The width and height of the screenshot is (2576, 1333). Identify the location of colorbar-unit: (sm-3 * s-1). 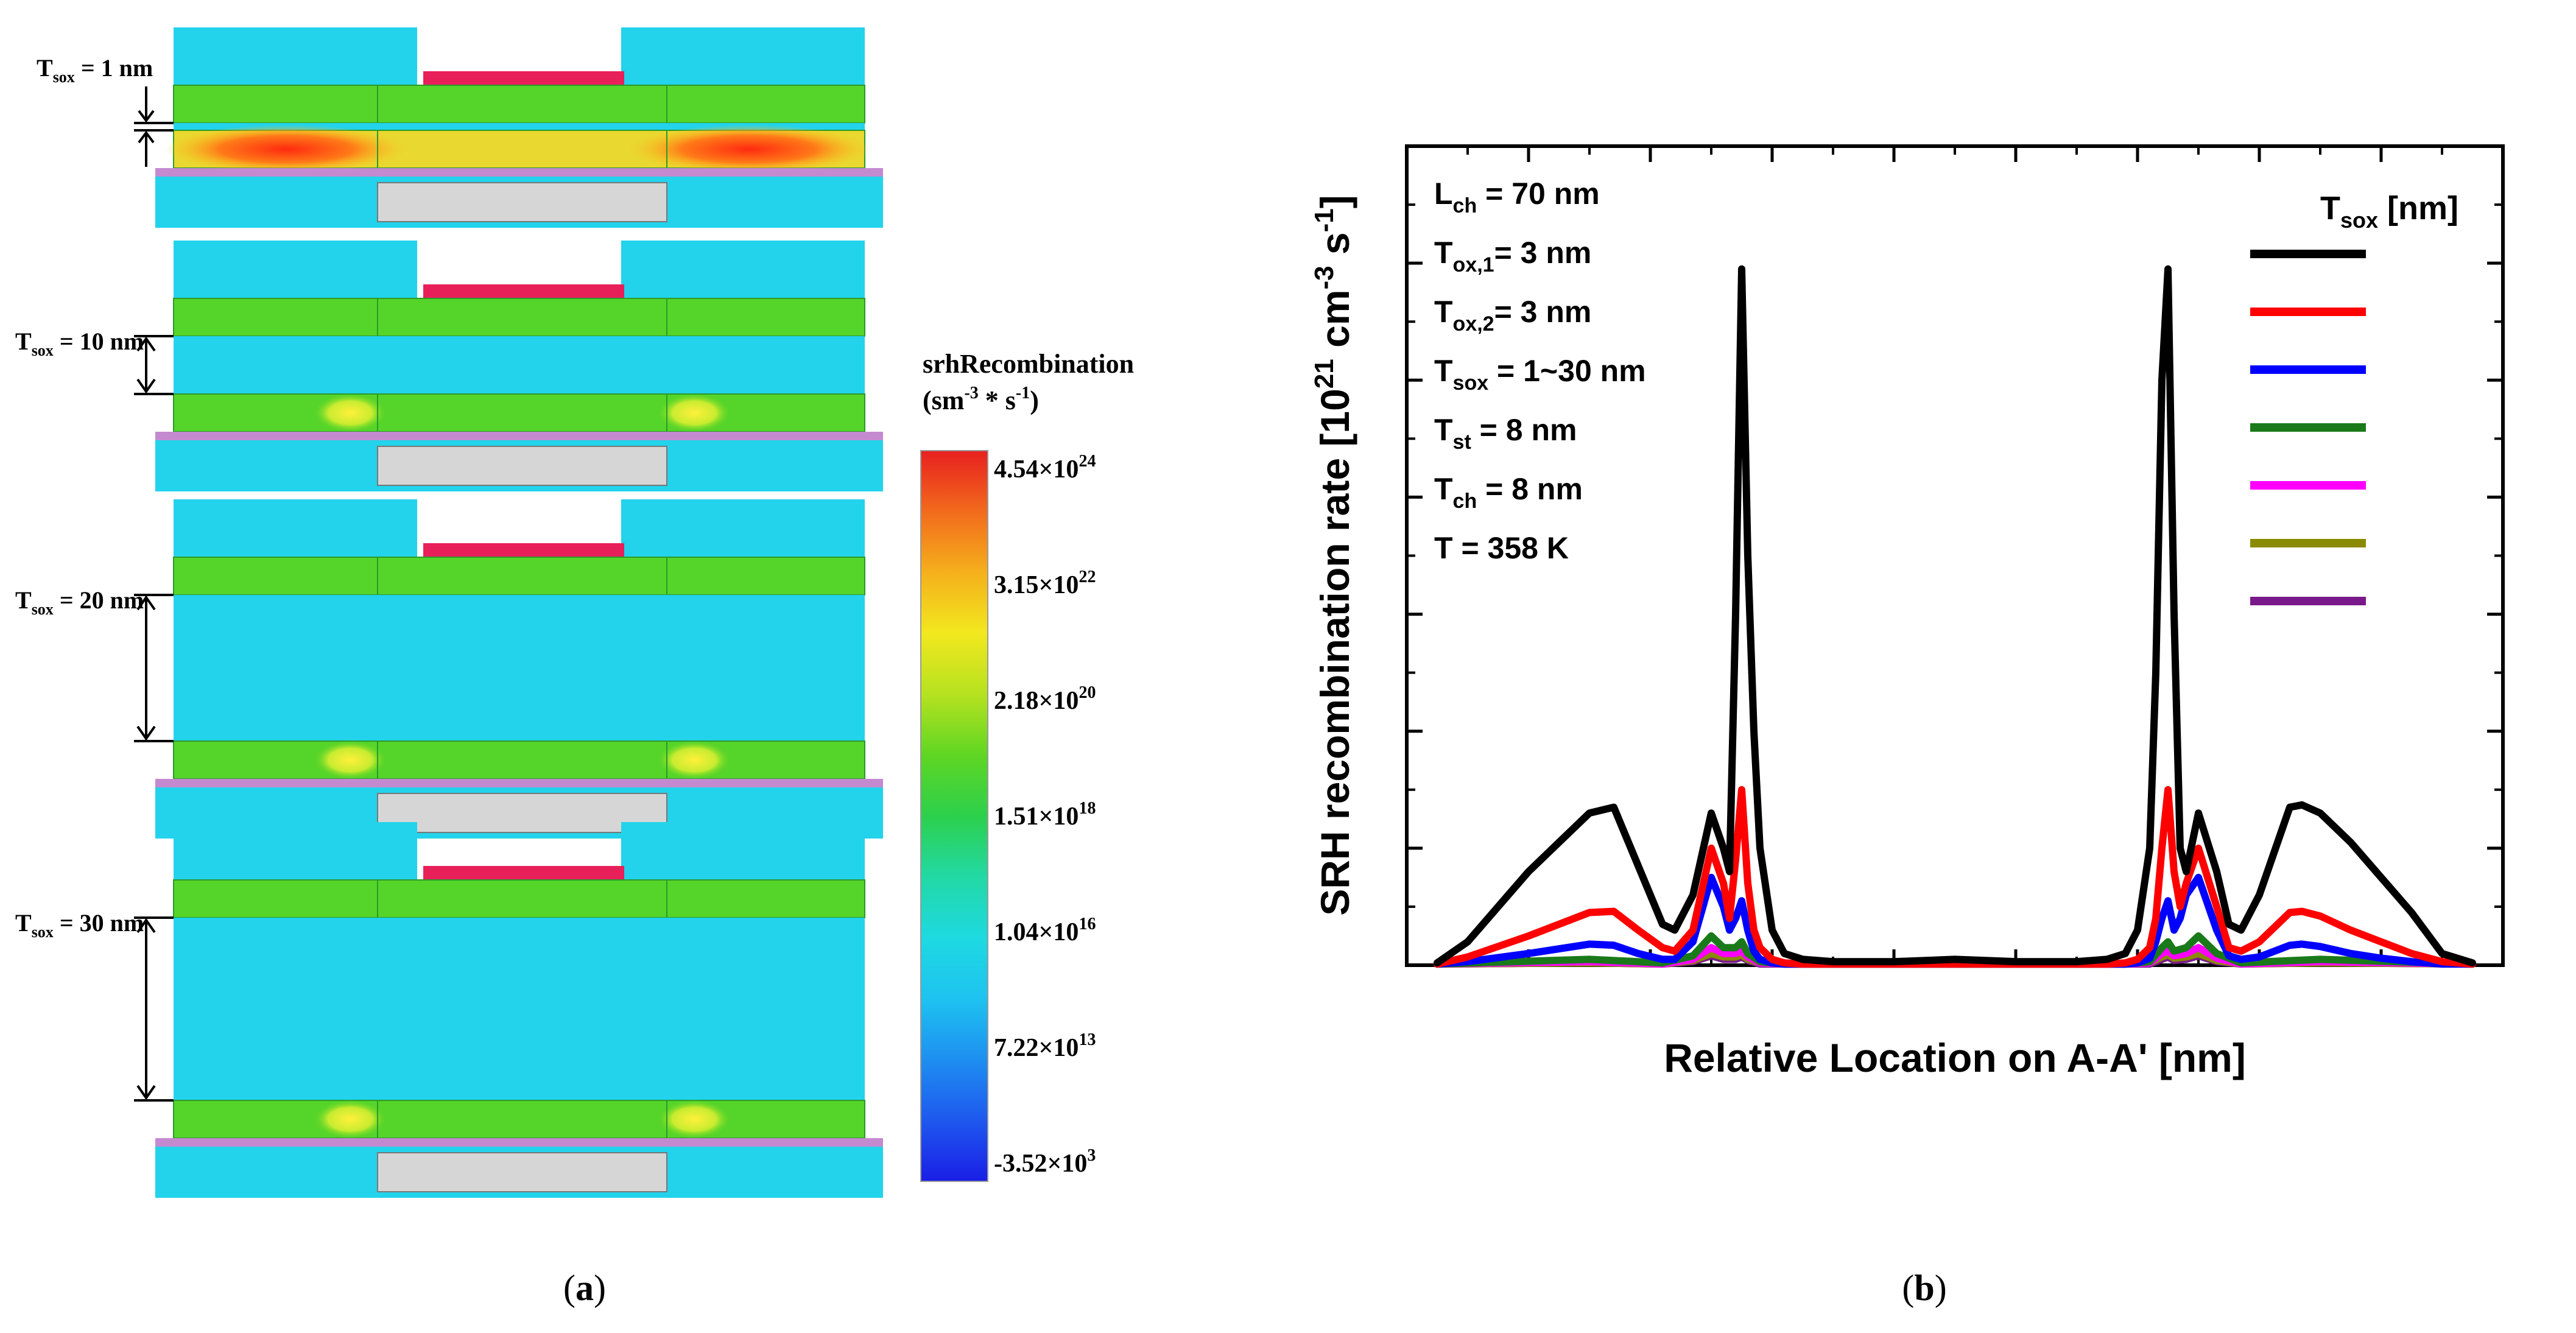
(981, 399).